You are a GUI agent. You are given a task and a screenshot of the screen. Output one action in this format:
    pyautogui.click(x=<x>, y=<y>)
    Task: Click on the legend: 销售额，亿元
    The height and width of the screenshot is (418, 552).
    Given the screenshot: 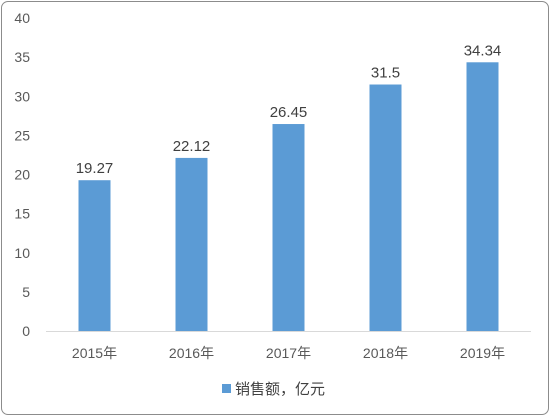 What is the action you would take?
    pyautogui.click(x=273, y=389)
    